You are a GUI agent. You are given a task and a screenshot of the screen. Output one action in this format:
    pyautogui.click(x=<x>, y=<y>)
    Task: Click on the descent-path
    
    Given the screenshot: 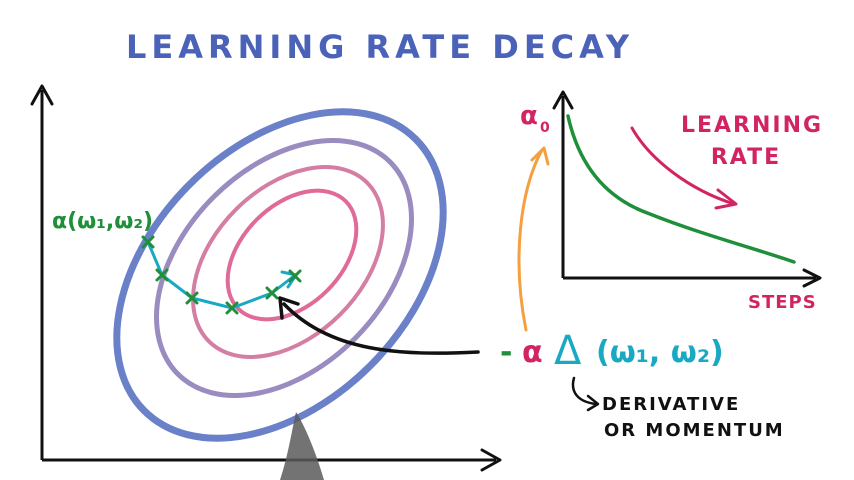 What is the action you would take?
    pyautogui.click(x=220, y=275)
    